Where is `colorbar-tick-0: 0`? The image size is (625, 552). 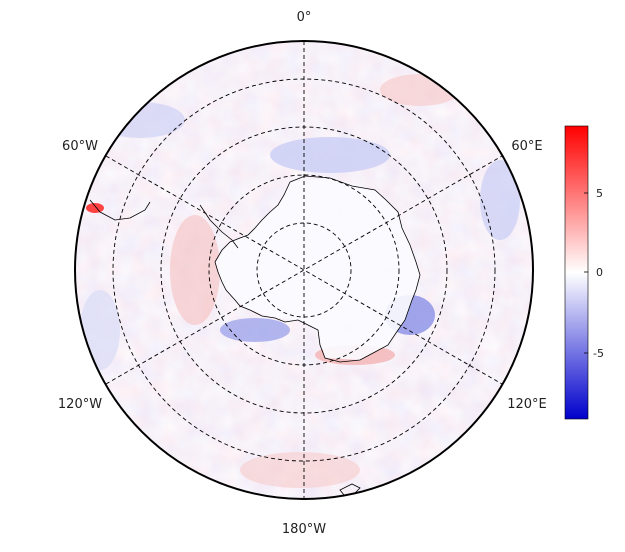
colorbar-tick-0: 0 is located at coordinates (599, 272).